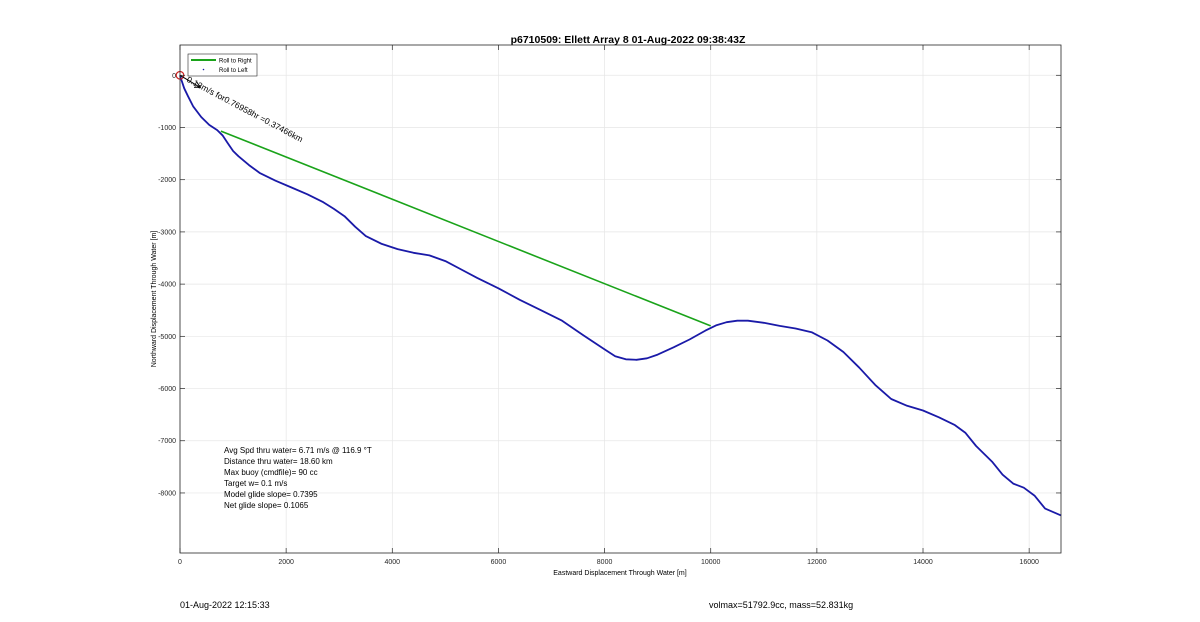 The width and height of the screenshot is (1200, 622). I want to click on y-axis-label: Northward Displacement Through Water [m], so click(154, 299).